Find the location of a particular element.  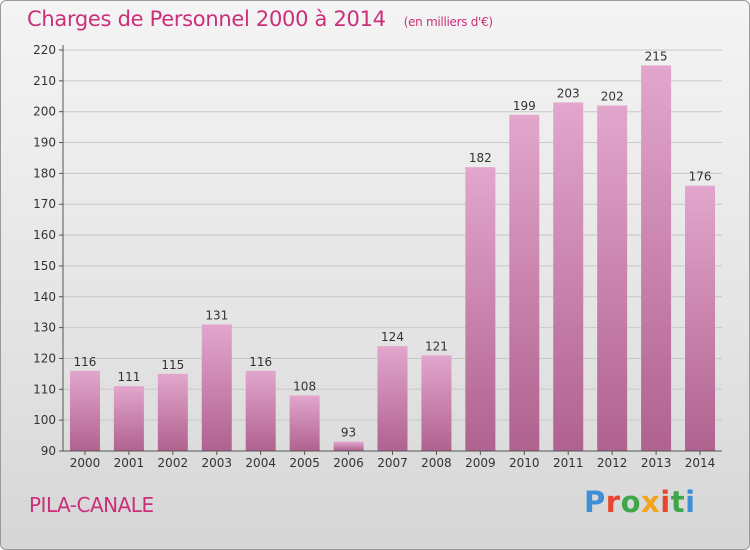

y-tick-label: 120 is located at coordinates (44, 358).